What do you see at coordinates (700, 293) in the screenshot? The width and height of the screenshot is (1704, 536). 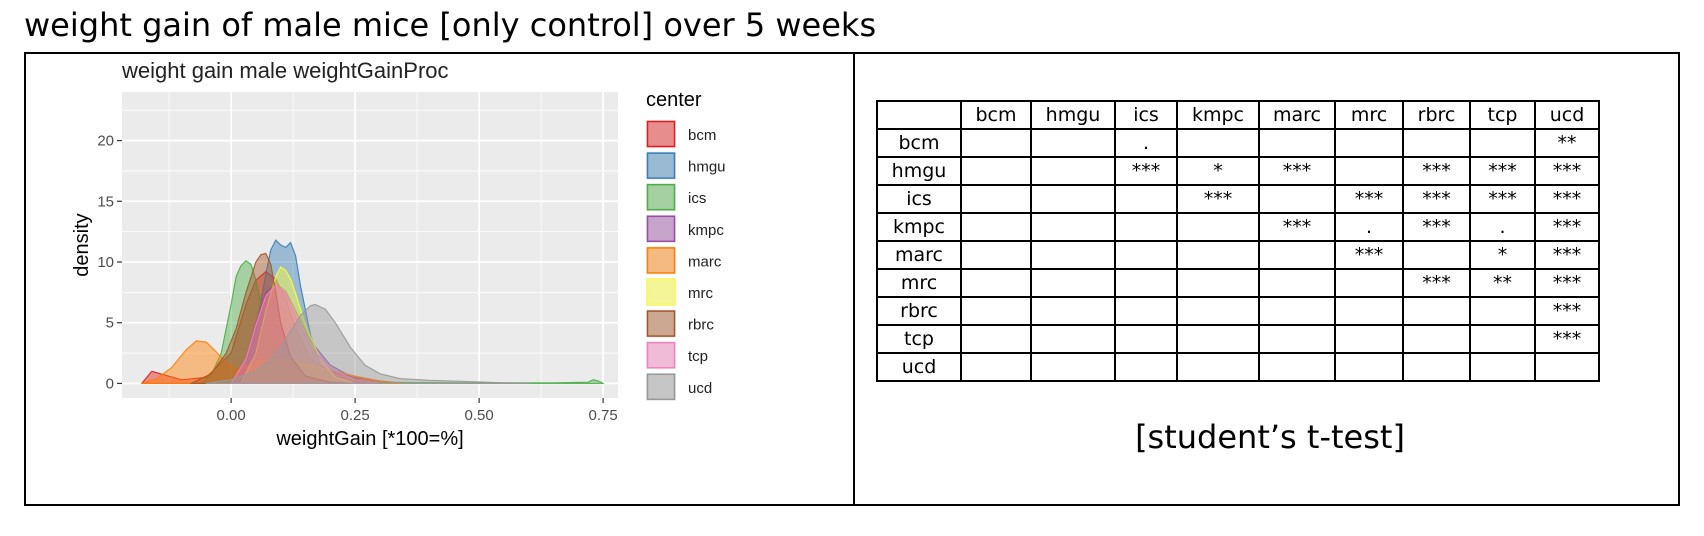 I see `legend-label-mrc: mrc` at bounding box center [700, 293].